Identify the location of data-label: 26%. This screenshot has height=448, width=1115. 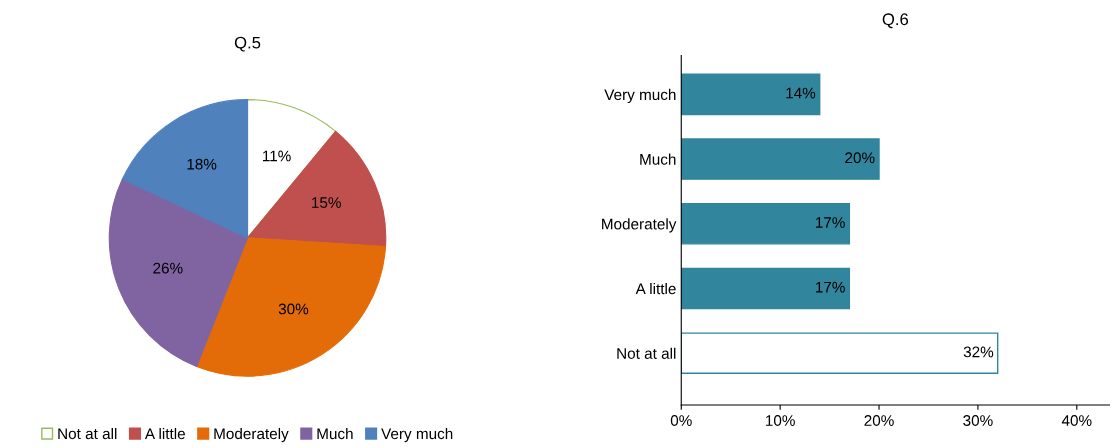
(168, 268).